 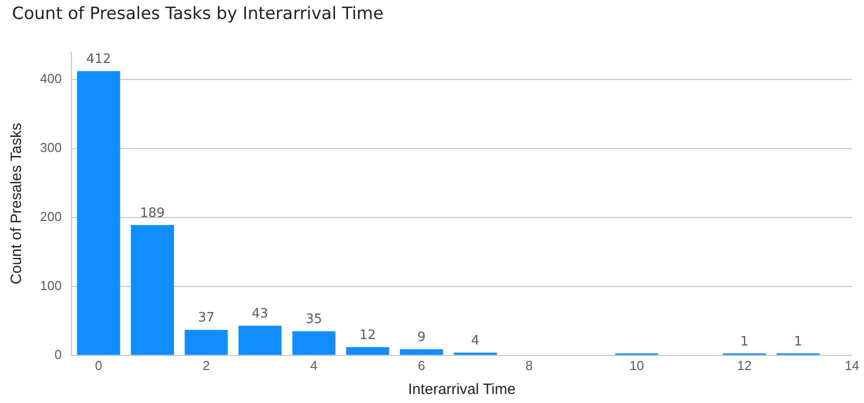 What do you see at coordinates (421, 338) in the screenshot?
I see `data-label: 9` at bounding box center [421, 338].